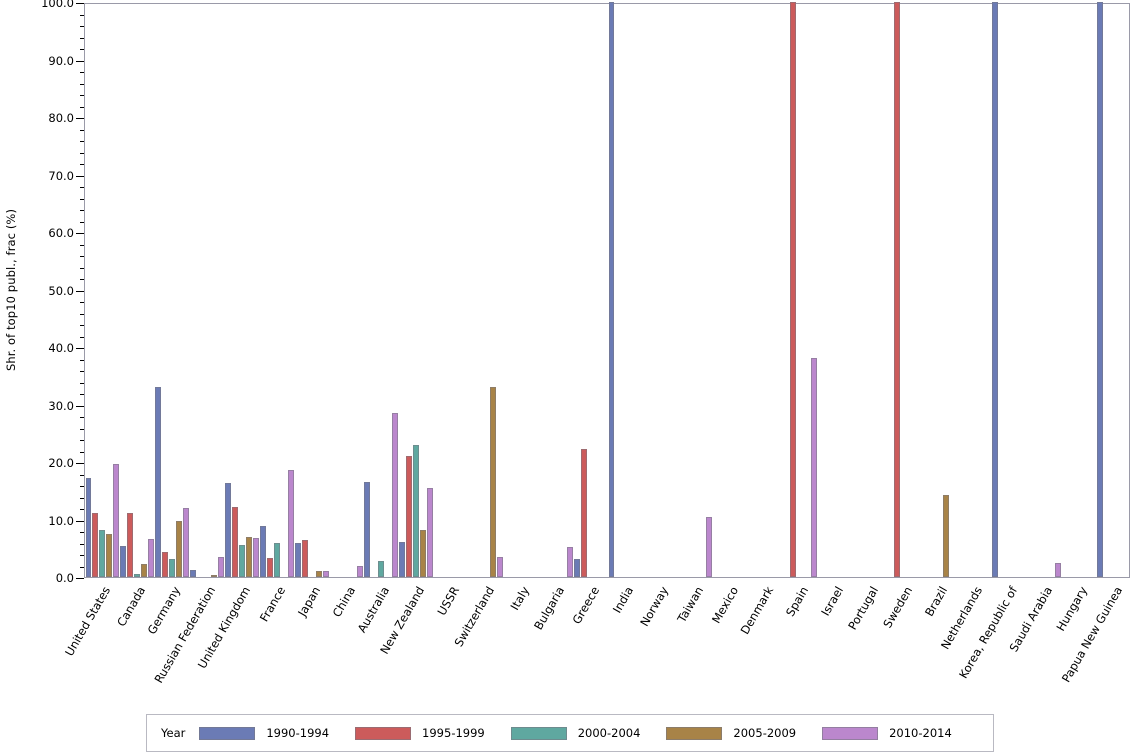 The width and height of the screenshot is (1134, 756). I want to click on y-axis-tick-label: 60.0, so click(61, 233).